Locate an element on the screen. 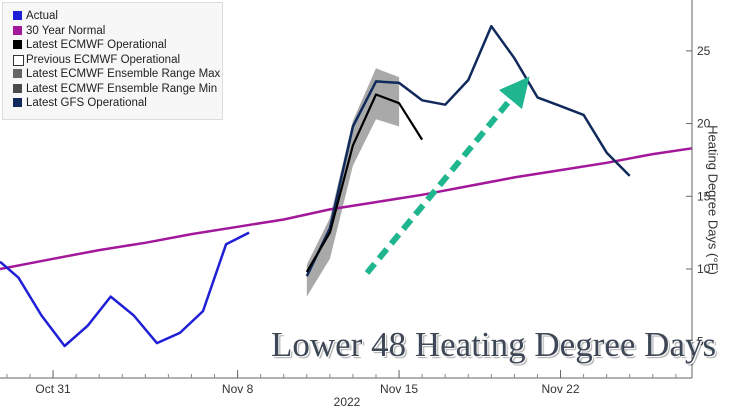 The image size is (735, 410). ensemble-range-band is located at coordinates (353, 182).